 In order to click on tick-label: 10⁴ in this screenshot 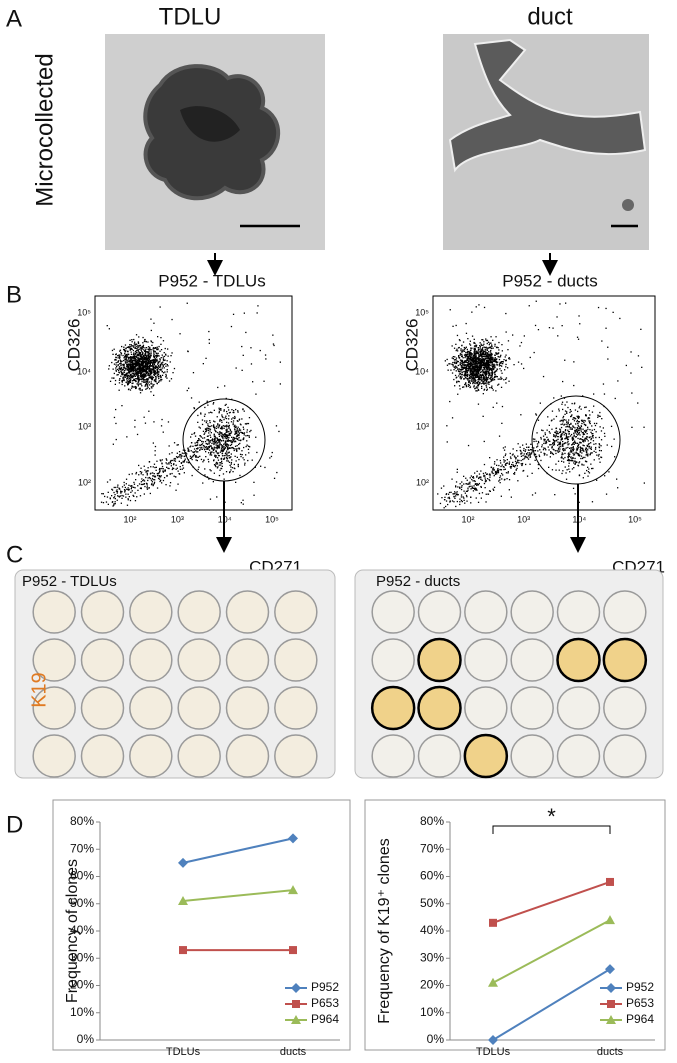, I will do `click(84, 371)`.